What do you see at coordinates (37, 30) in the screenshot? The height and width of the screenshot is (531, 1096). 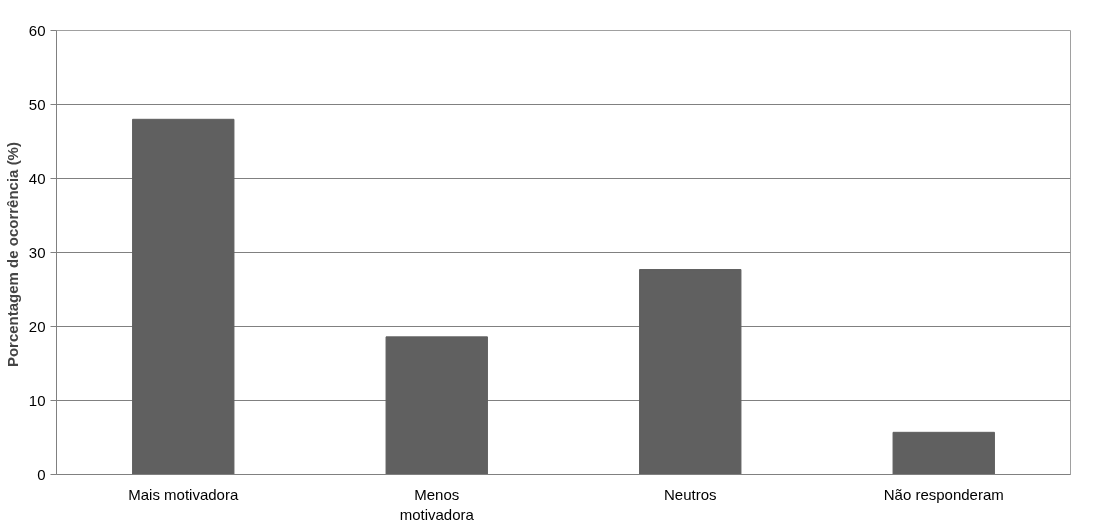 I see `y-tick-label: 60` at bounding box center [37, 30].